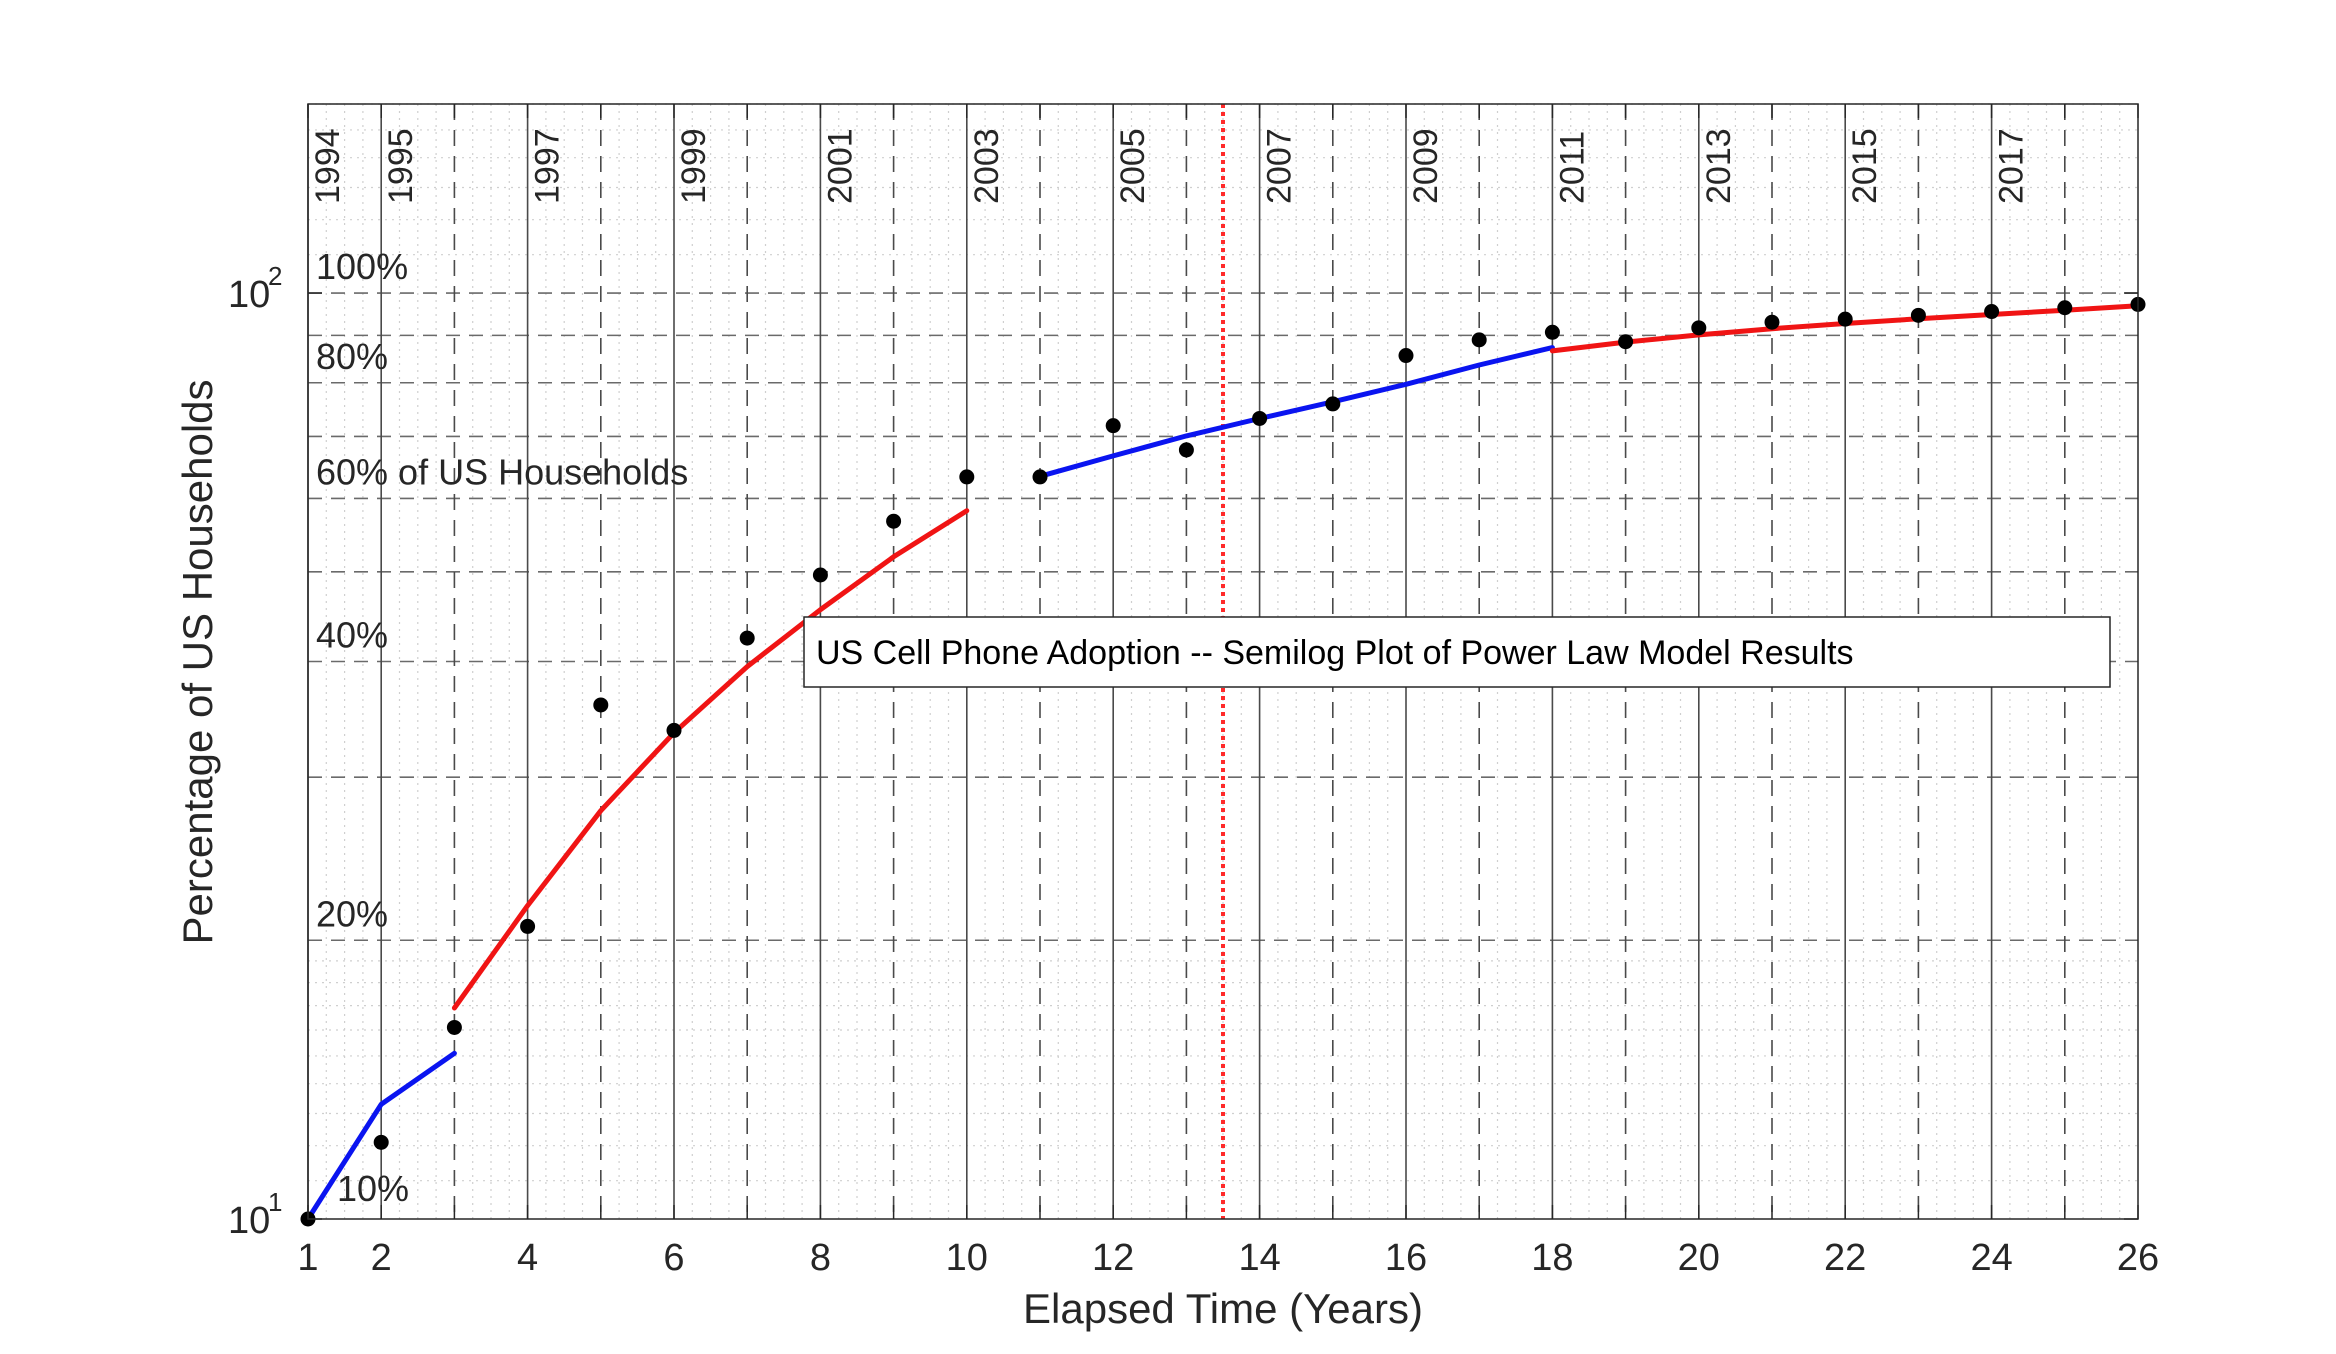 This screenshot has height=1354, width=2336. What do you see at coordinates (840, 166) in the screenshot?
I see `year-label: 2001` at bounding box center [840, 166].